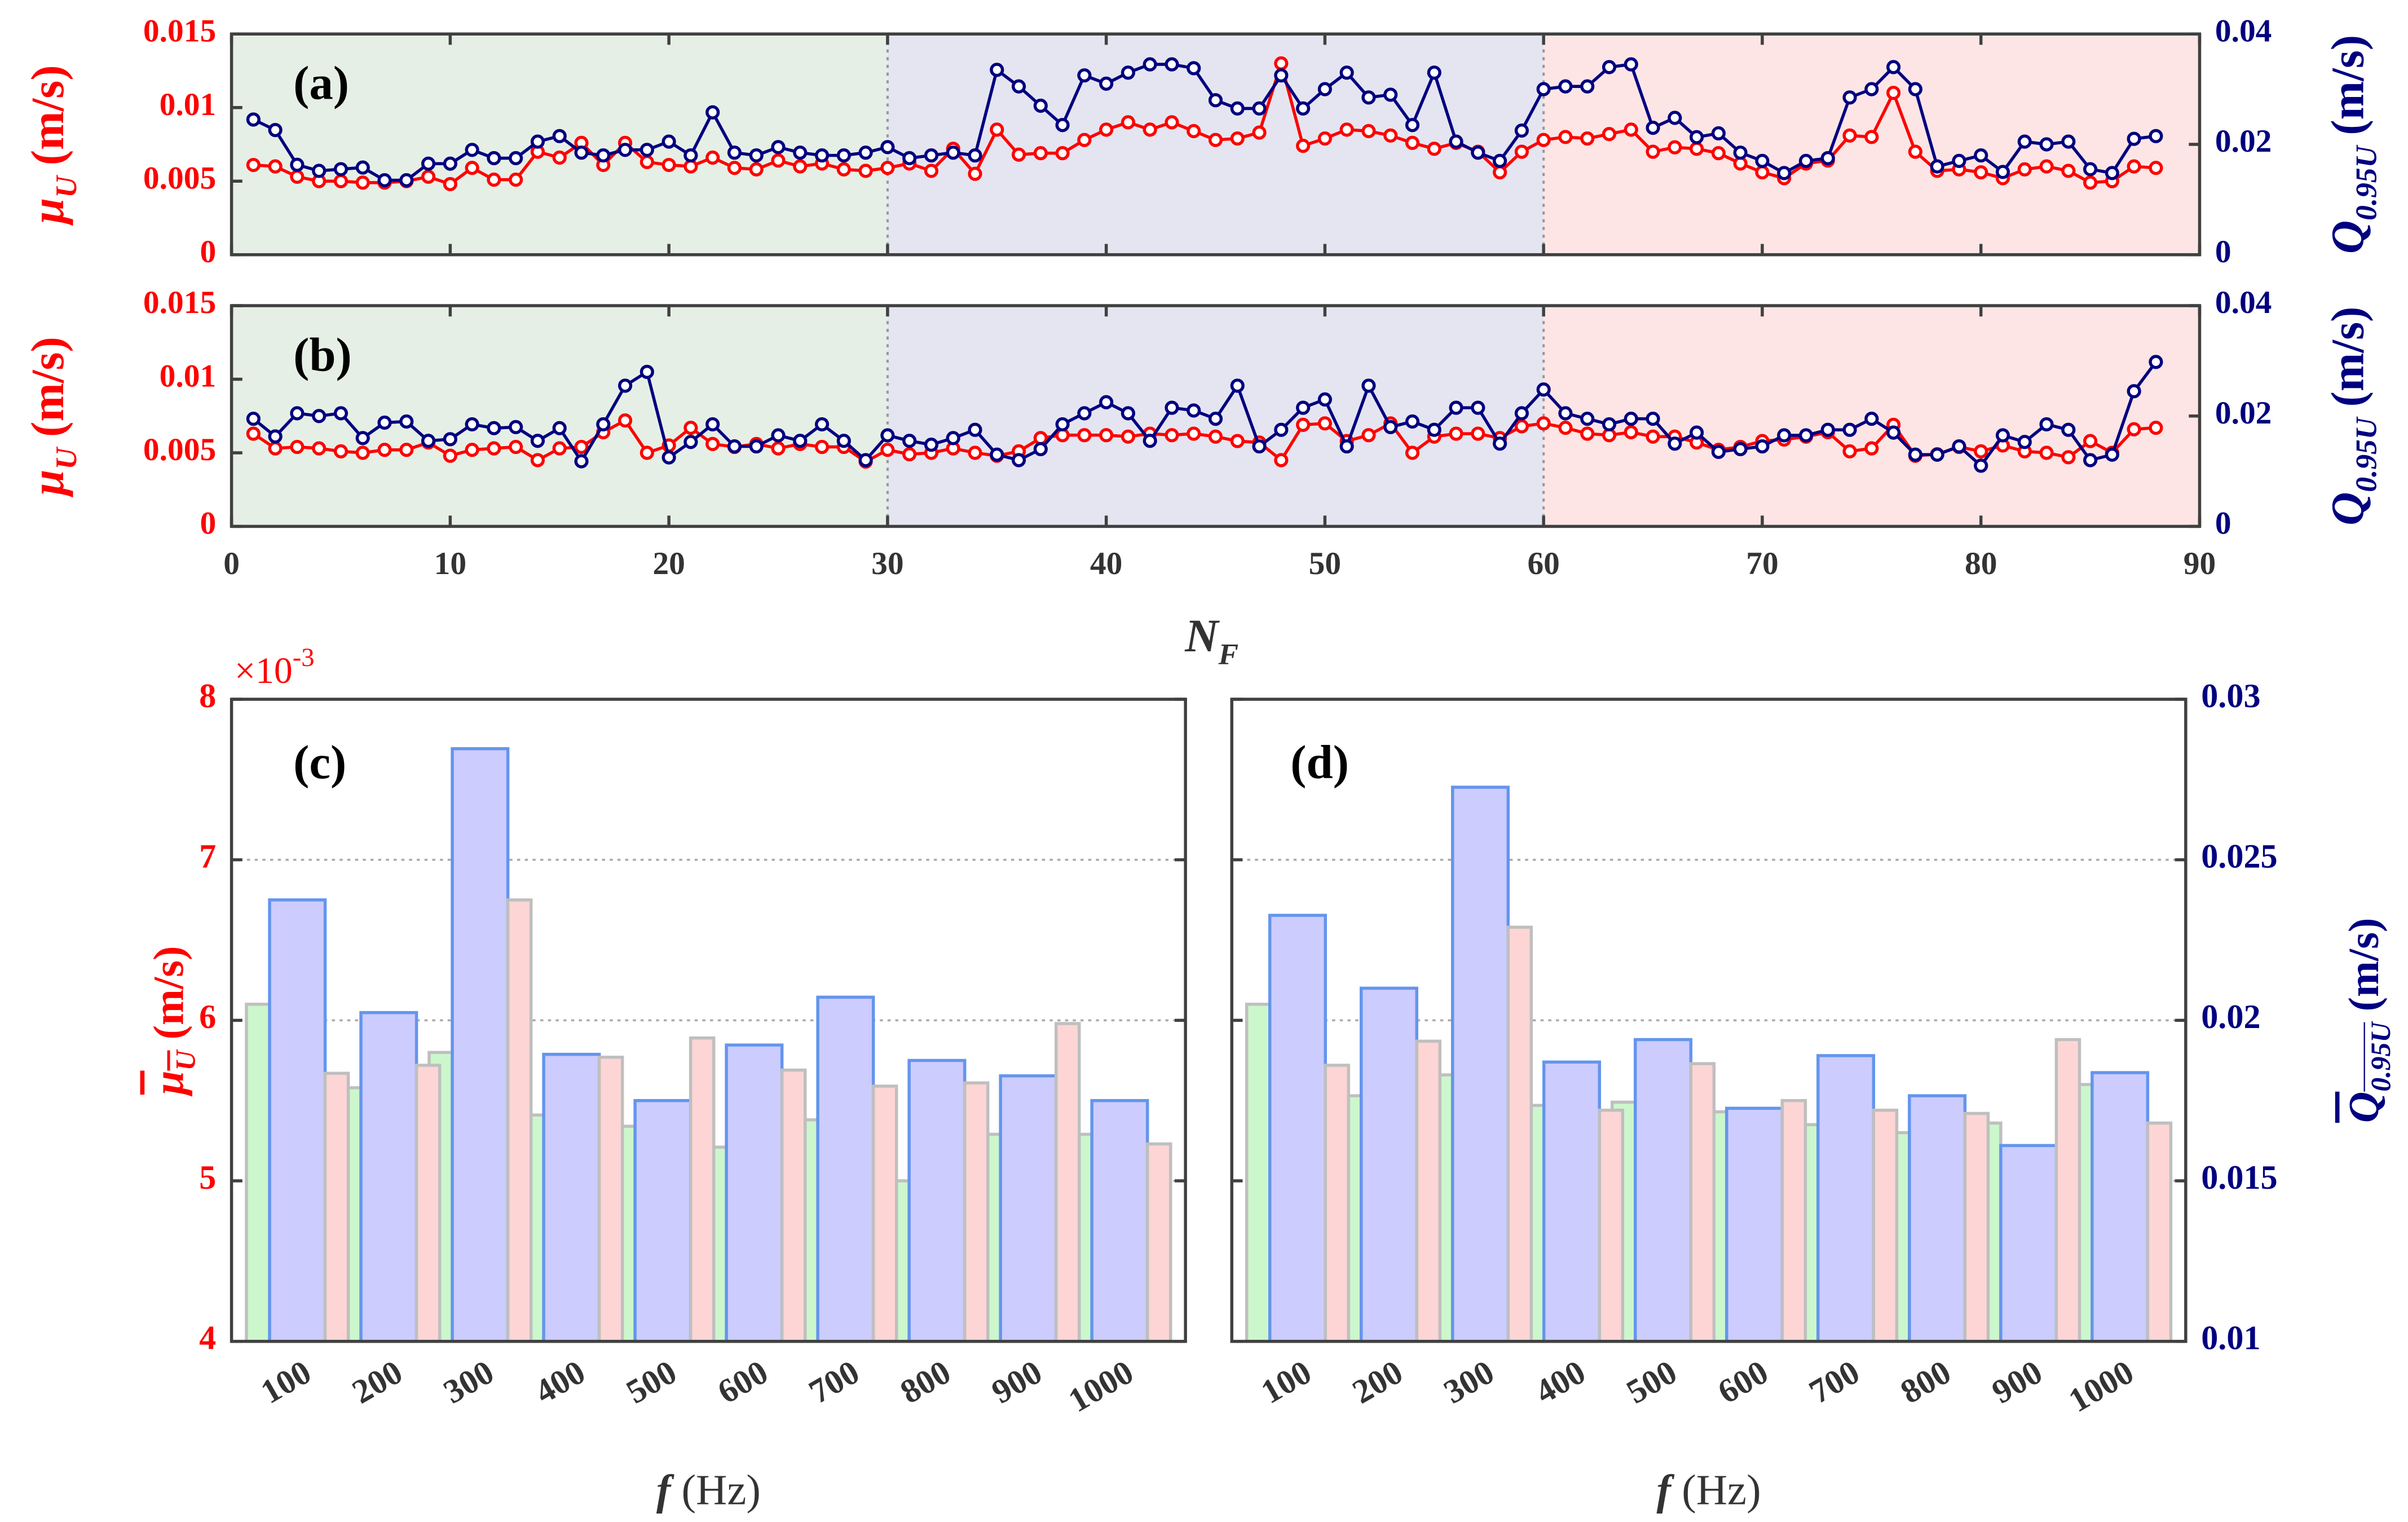 This screenshot has height=1522, width=2408. What do you see at coordinates (208, 252) in the screenshot?
I see `y-tick-label: 0` at bounding box center [208, 252].